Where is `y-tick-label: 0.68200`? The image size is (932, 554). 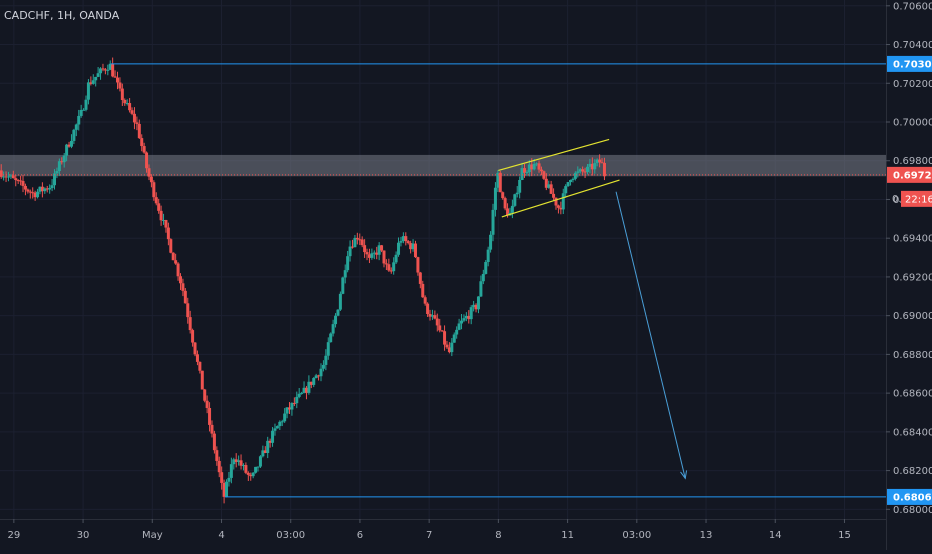 y-tick-label: 0.68200 is located at coordinates (912, 471).